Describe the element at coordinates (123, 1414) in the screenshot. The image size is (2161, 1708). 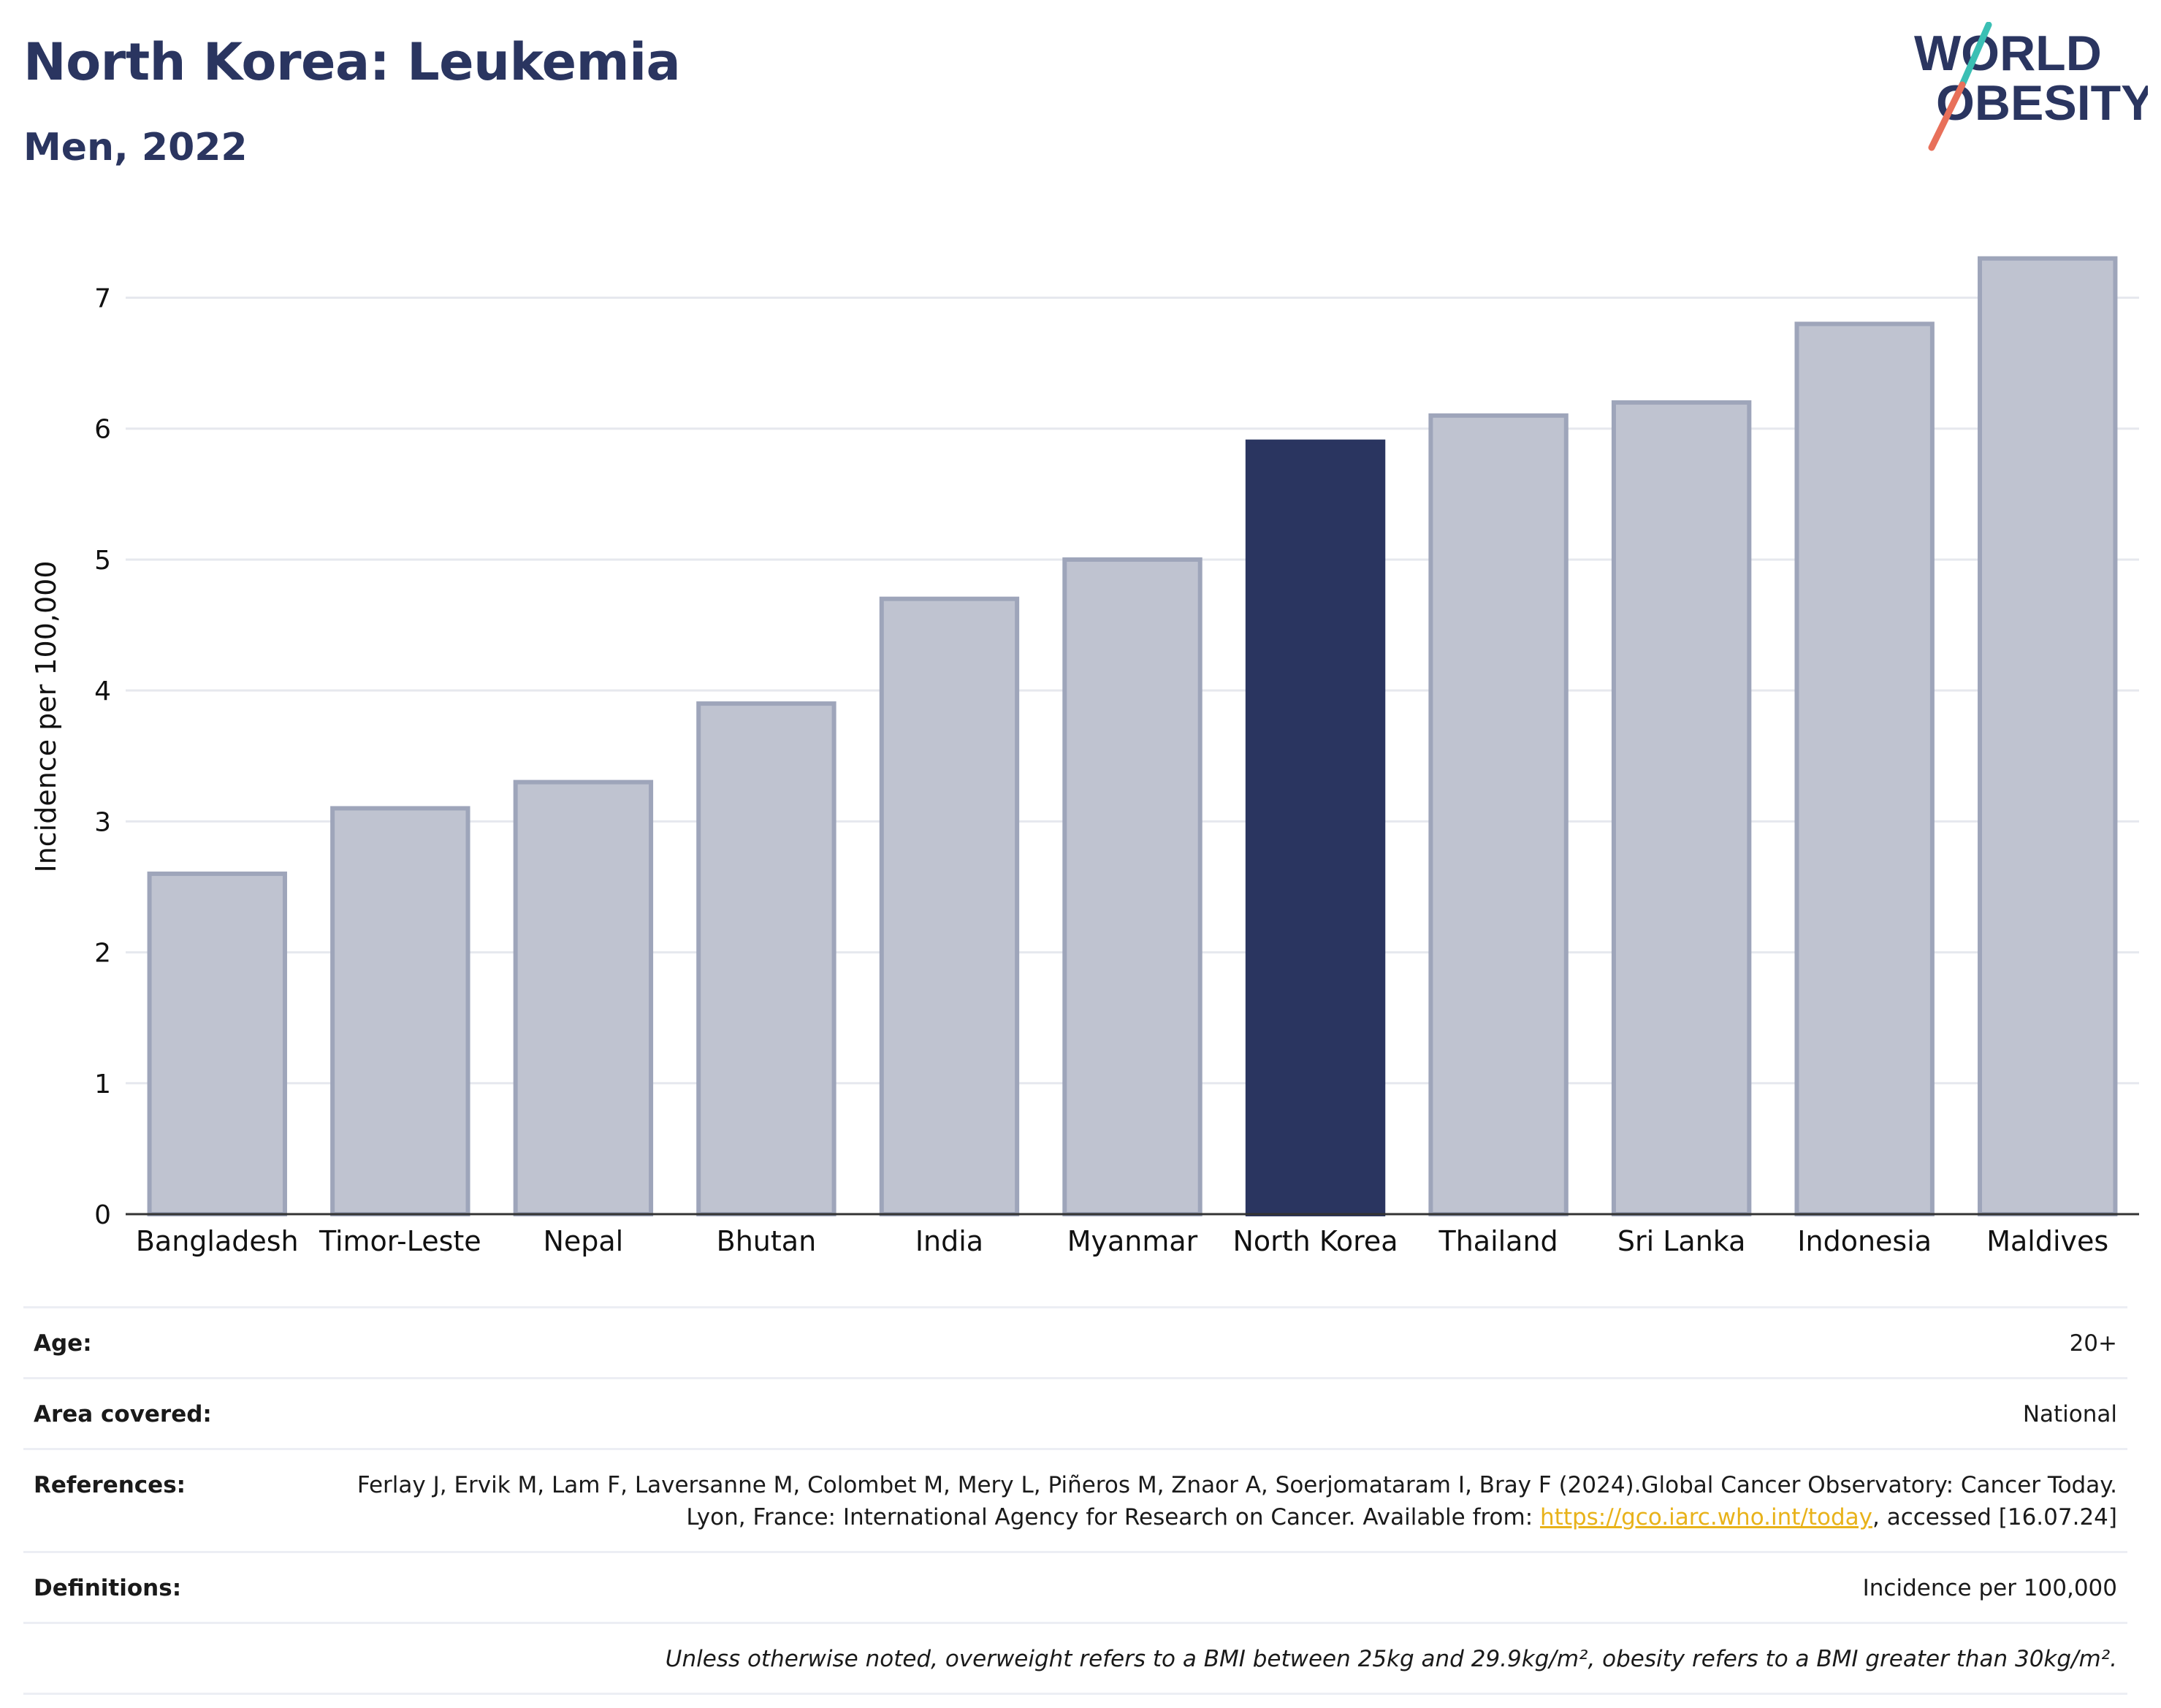
I see `info-label-area: Area covered:` at that location.